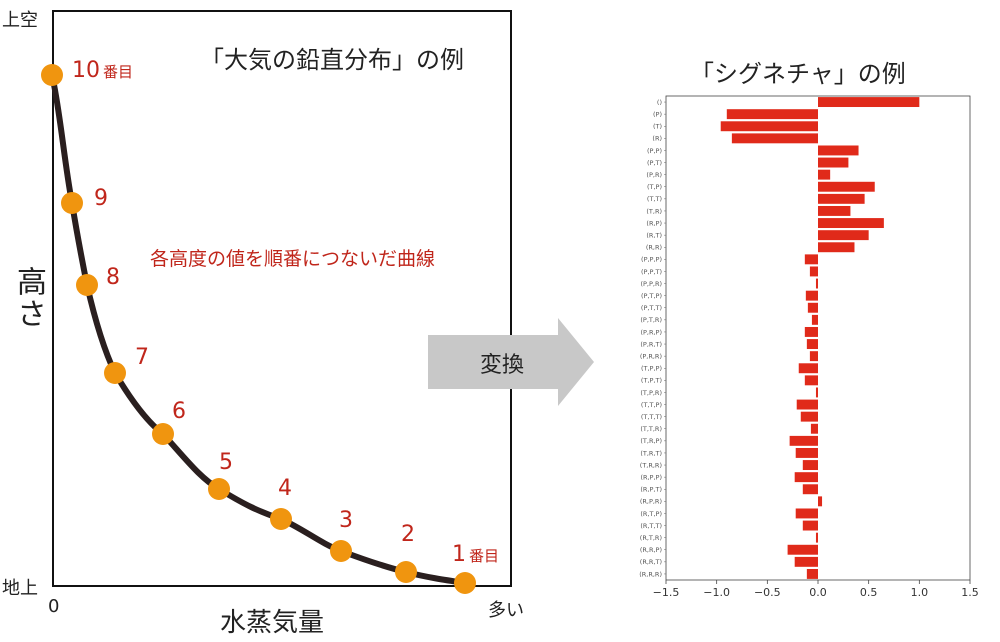 This screenshot has width=1000, height=642. What do you see at coordinates (651, 296) in the screenshot?
I see `category-label-16: (P,T,P)` at bounding box center [651, 296].